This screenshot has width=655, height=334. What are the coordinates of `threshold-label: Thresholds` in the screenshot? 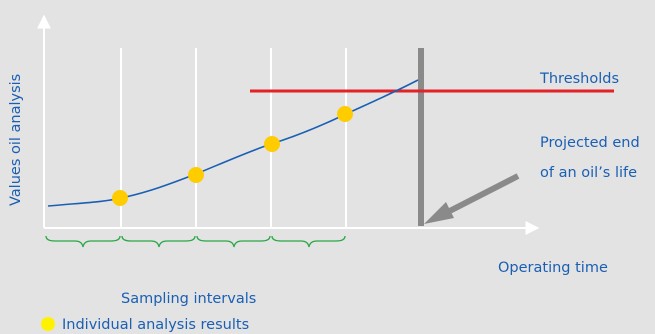 It's located at (579, 79).